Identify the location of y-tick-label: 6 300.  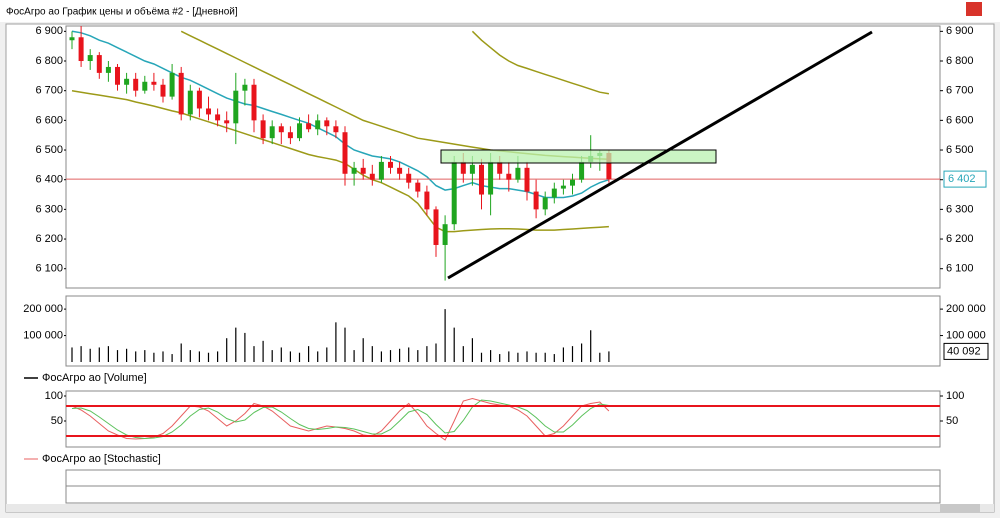
(49, 209).